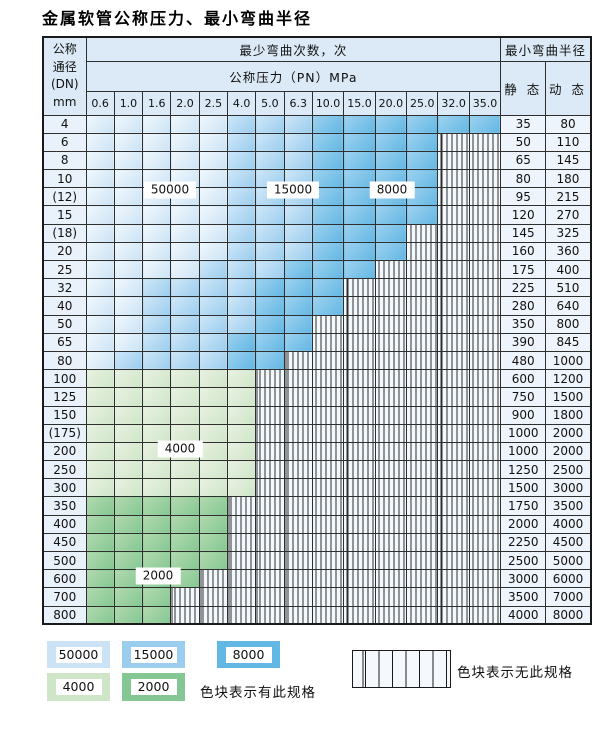 This screenshot has height=743, width=600. Describe the element at coordinates (185, 506) in the screenshot. I see `cell-350-2.0` at that location.